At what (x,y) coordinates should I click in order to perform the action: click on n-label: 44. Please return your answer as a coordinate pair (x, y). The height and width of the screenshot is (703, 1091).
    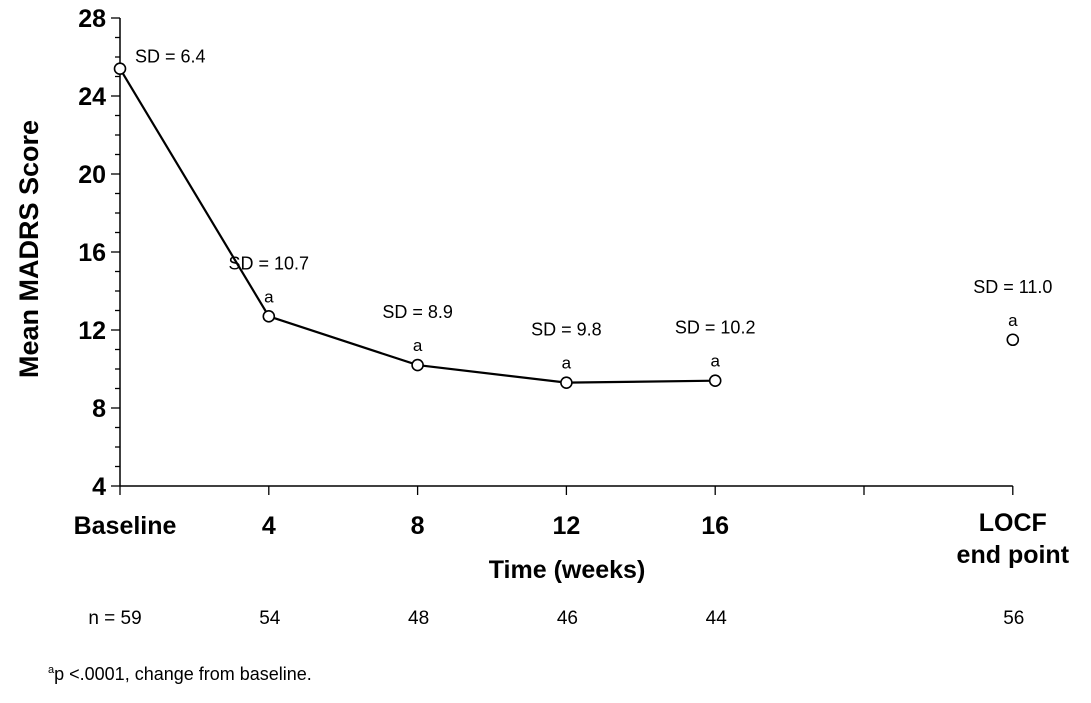
    Looking at the image, I should click on (717, 618).